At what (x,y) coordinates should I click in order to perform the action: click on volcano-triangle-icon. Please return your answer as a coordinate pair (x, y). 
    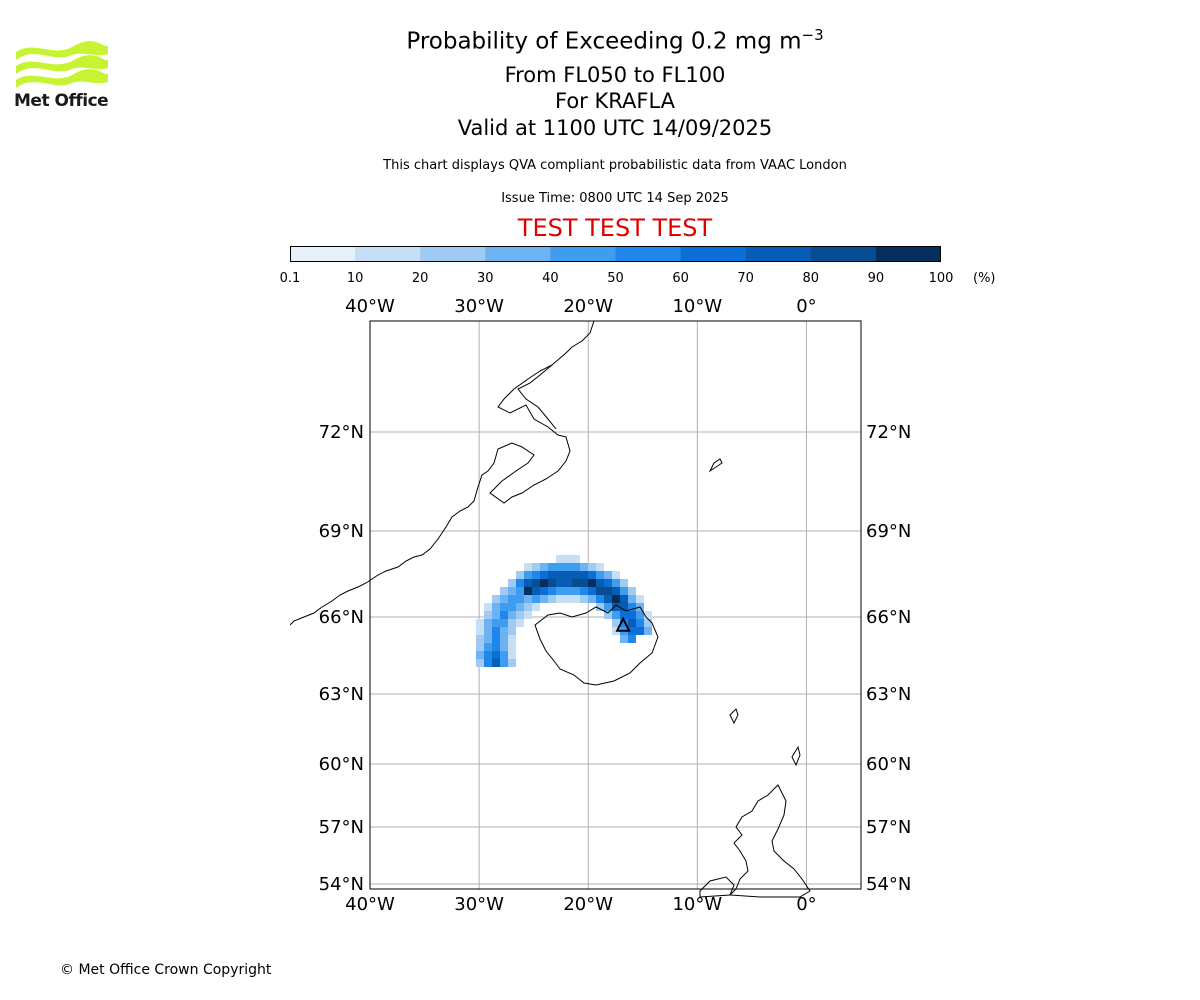
    Looking at the image, I should click on (623, 624).